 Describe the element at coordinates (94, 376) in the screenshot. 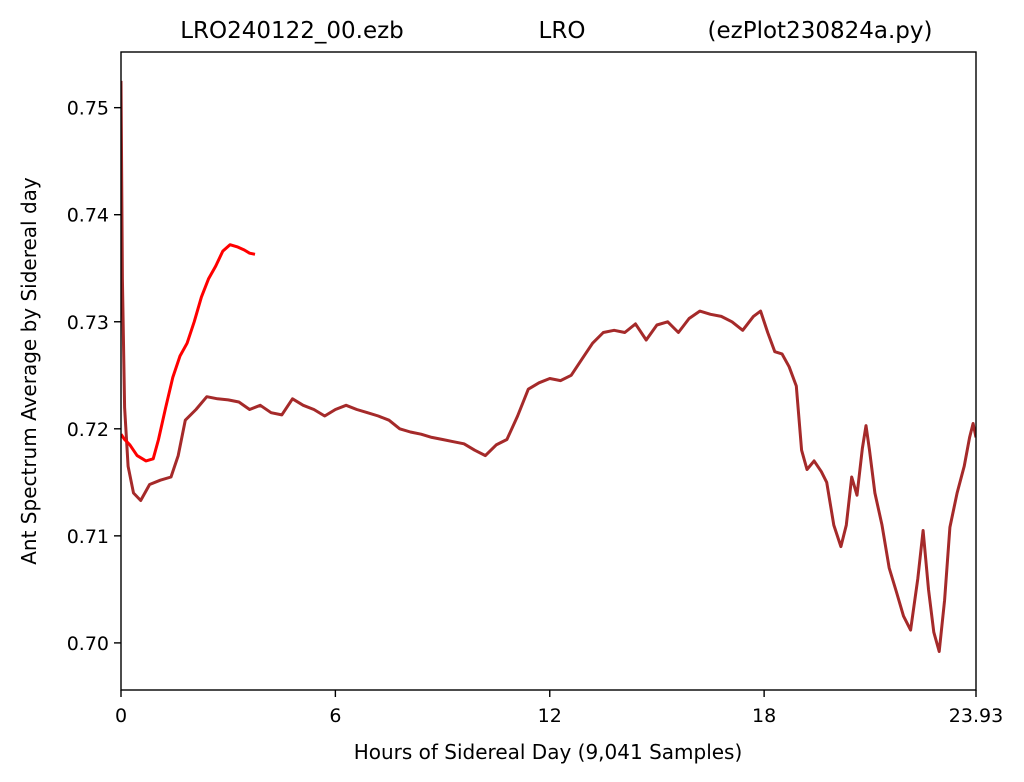

I see `y-axis: 0.70 0.71 0.72 0.73 0.74 0.75` at that location.